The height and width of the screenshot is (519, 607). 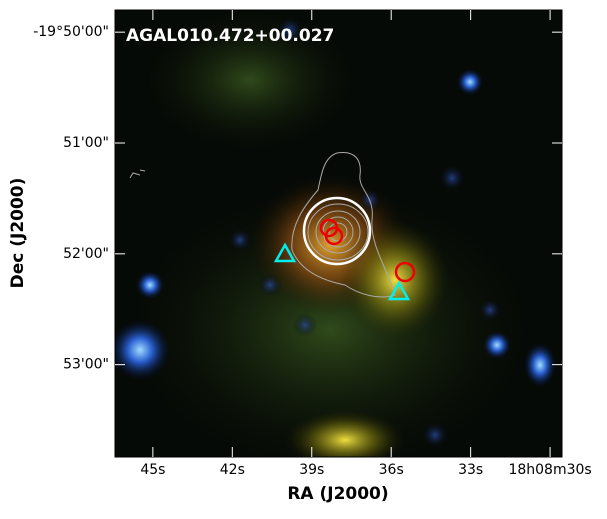 What do you see at coordinates (86, 254) in the screenshot?
I see `y-tick-label: 52'00"` at bounding box center [86, 254].